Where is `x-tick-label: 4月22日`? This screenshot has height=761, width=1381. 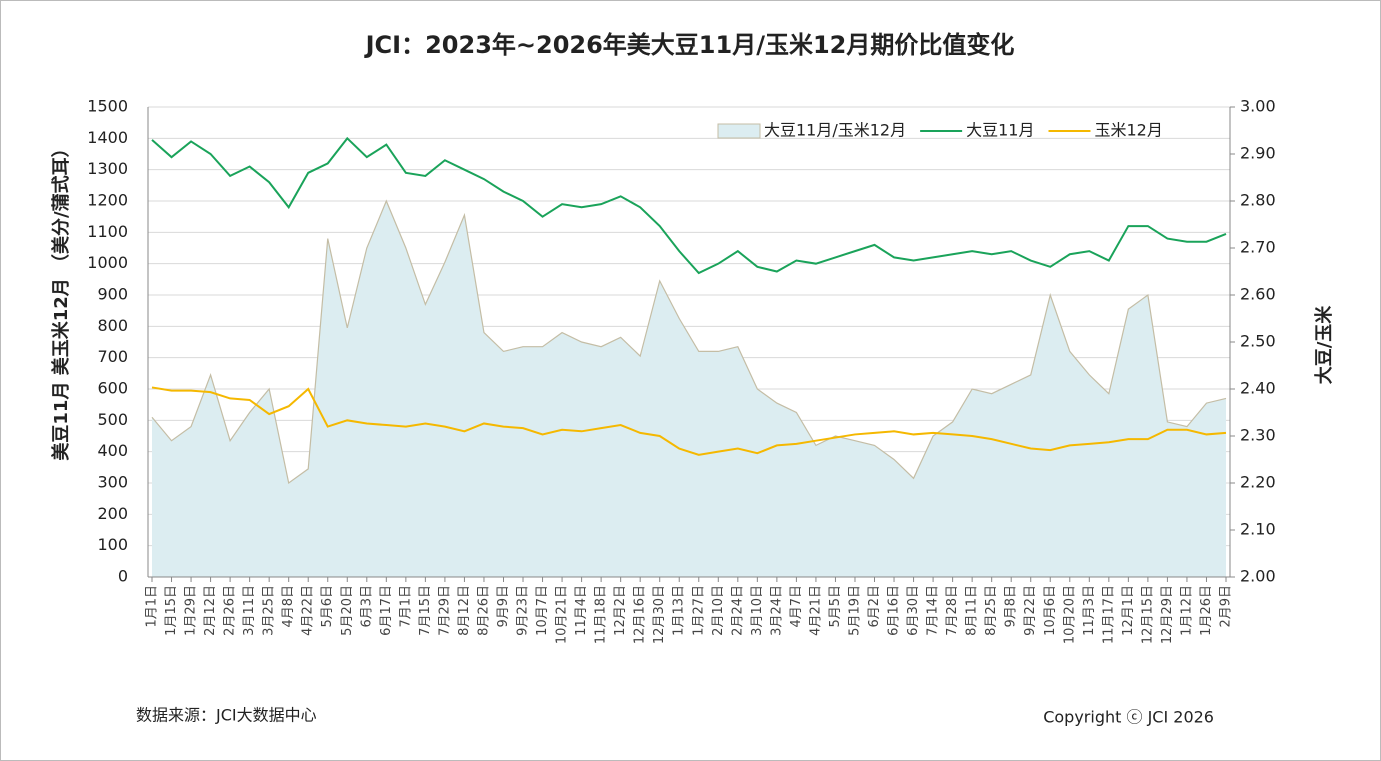
x-tick-label: 4月22日 is located at coordinates (308, 610).